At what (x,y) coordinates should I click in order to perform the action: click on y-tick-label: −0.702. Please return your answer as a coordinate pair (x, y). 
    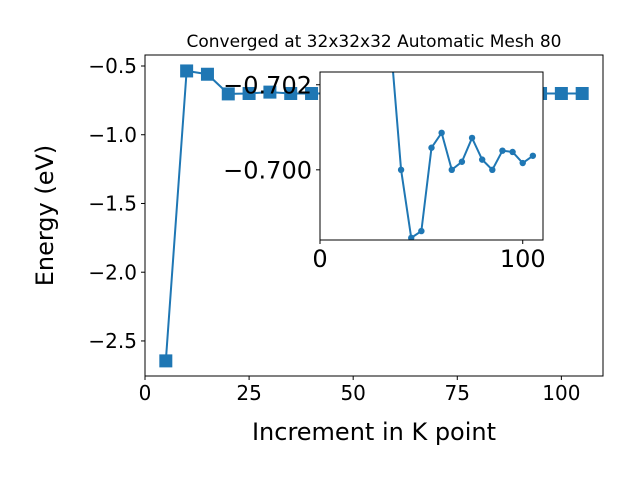
    Looking at the image, I should click on (267, 85).